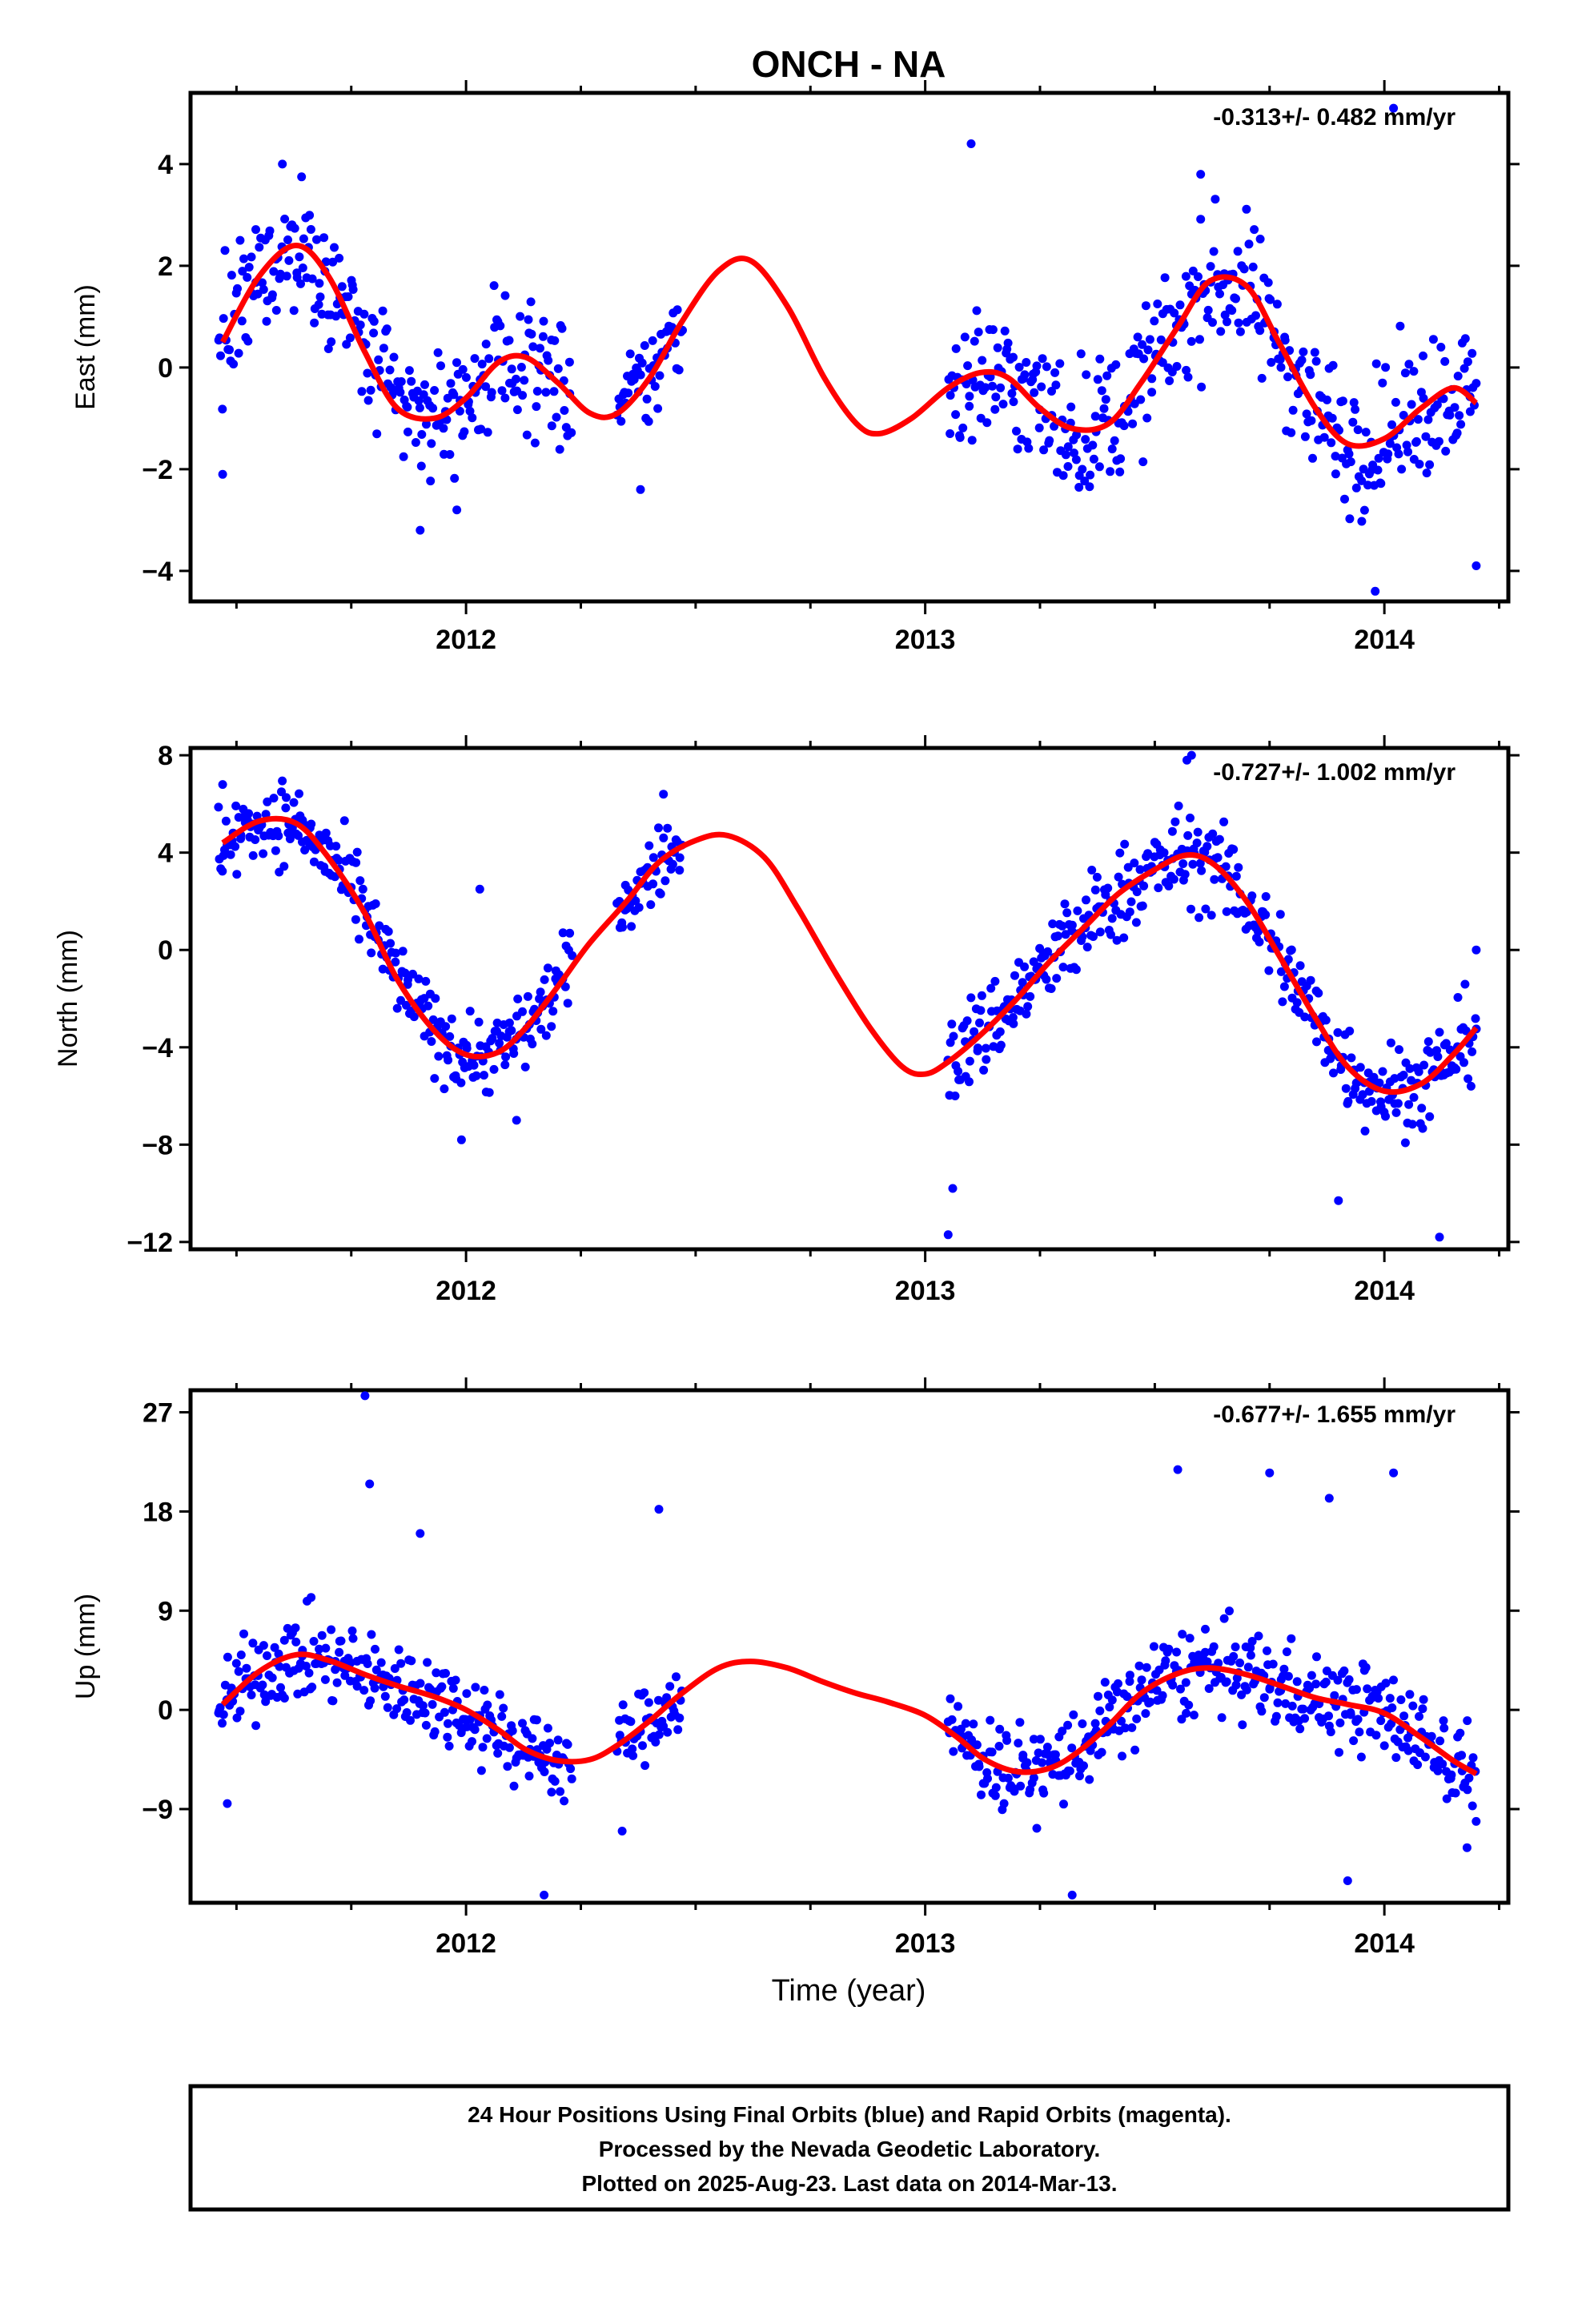 This screenshot has width=1582, height=2324. Describe the element at coordinates (86, 347) in the screenshot. I see `y-axis-label: East (mm)` at that location.